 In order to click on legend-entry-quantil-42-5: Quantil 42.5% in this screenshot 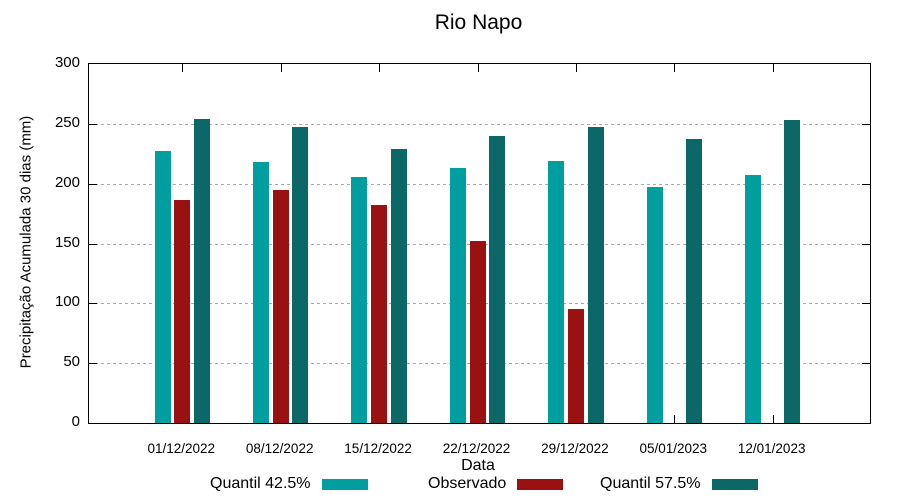, I will do `click(289, 484)`.